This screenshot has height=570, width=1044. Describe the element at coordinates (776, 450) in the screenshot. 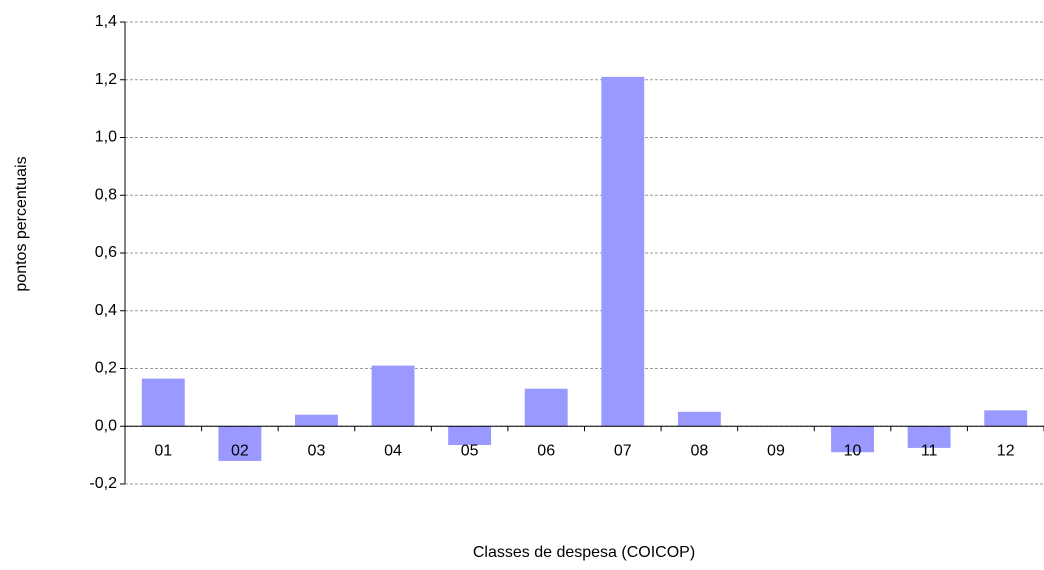

I see `x-tick-label: 09` at that location.